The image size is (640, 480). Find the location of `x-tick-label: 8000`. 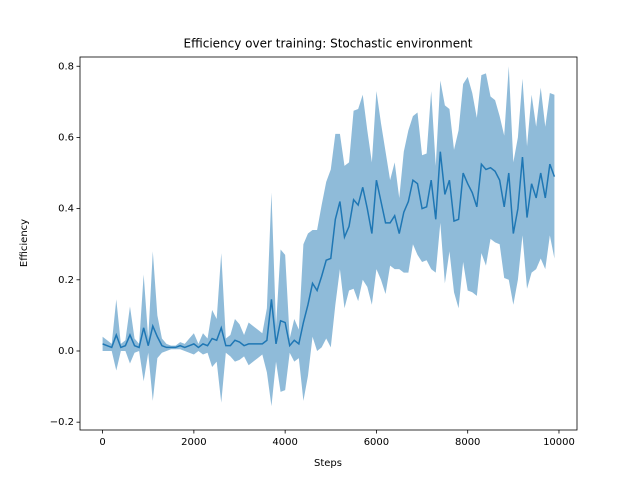

x-tick-label: 8000 is located at coordinates (467, 442).